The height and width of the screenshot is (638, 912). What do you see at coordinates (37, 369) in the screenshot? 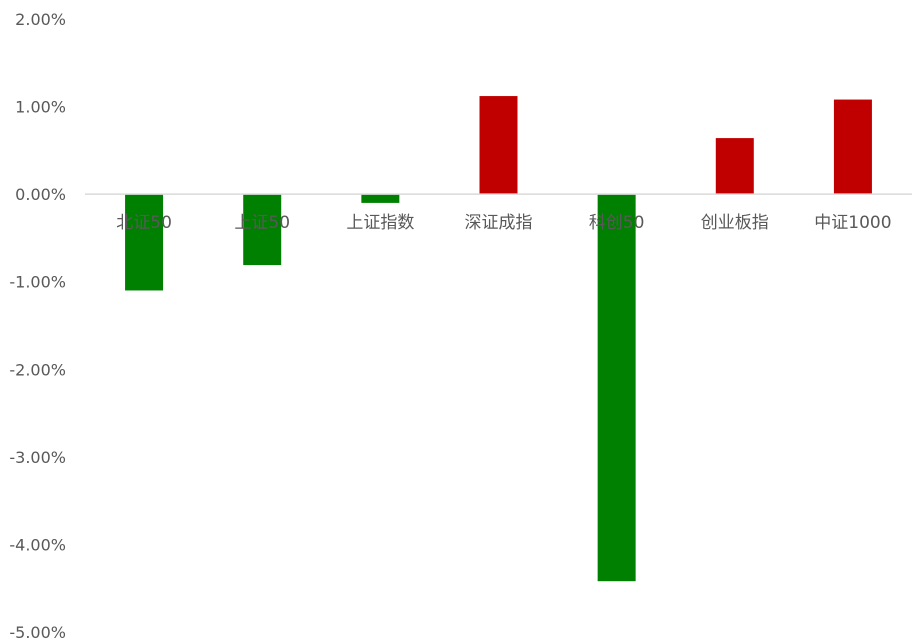
I see `y-tick-label: -2.00%` at bounding box center [37, 369].